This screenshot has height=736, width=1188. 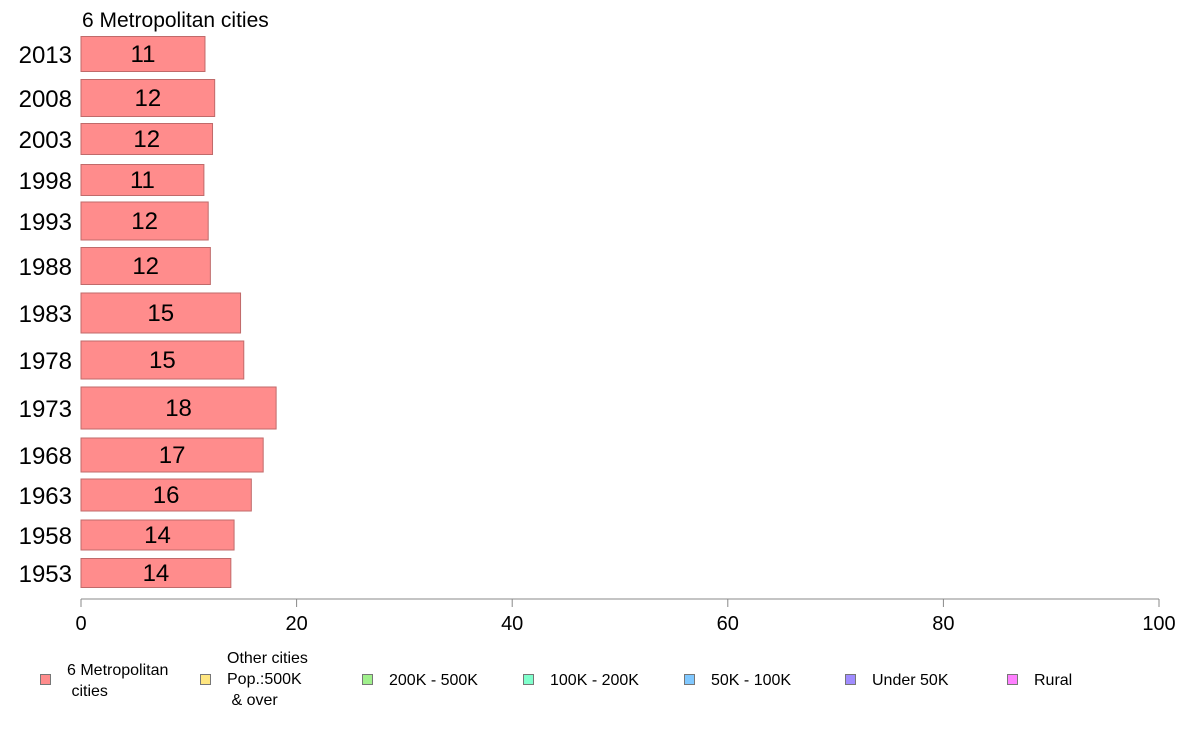 I want to click on bar-1963, so click(x=166, y=495).